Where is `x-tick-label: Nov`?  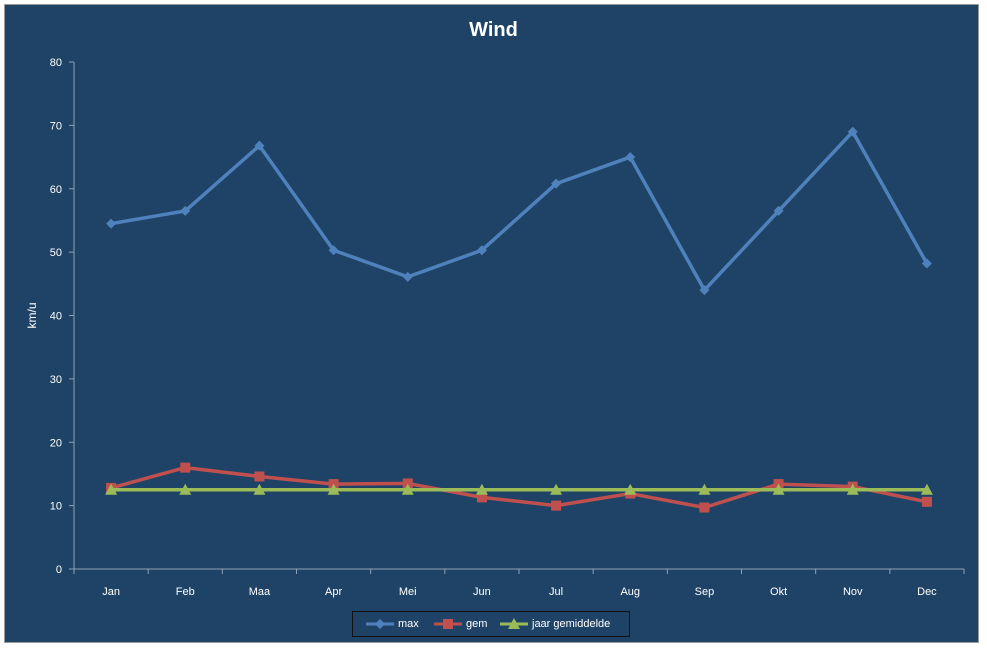
x-tick-label: Nov is located at coordinates (853, 592).